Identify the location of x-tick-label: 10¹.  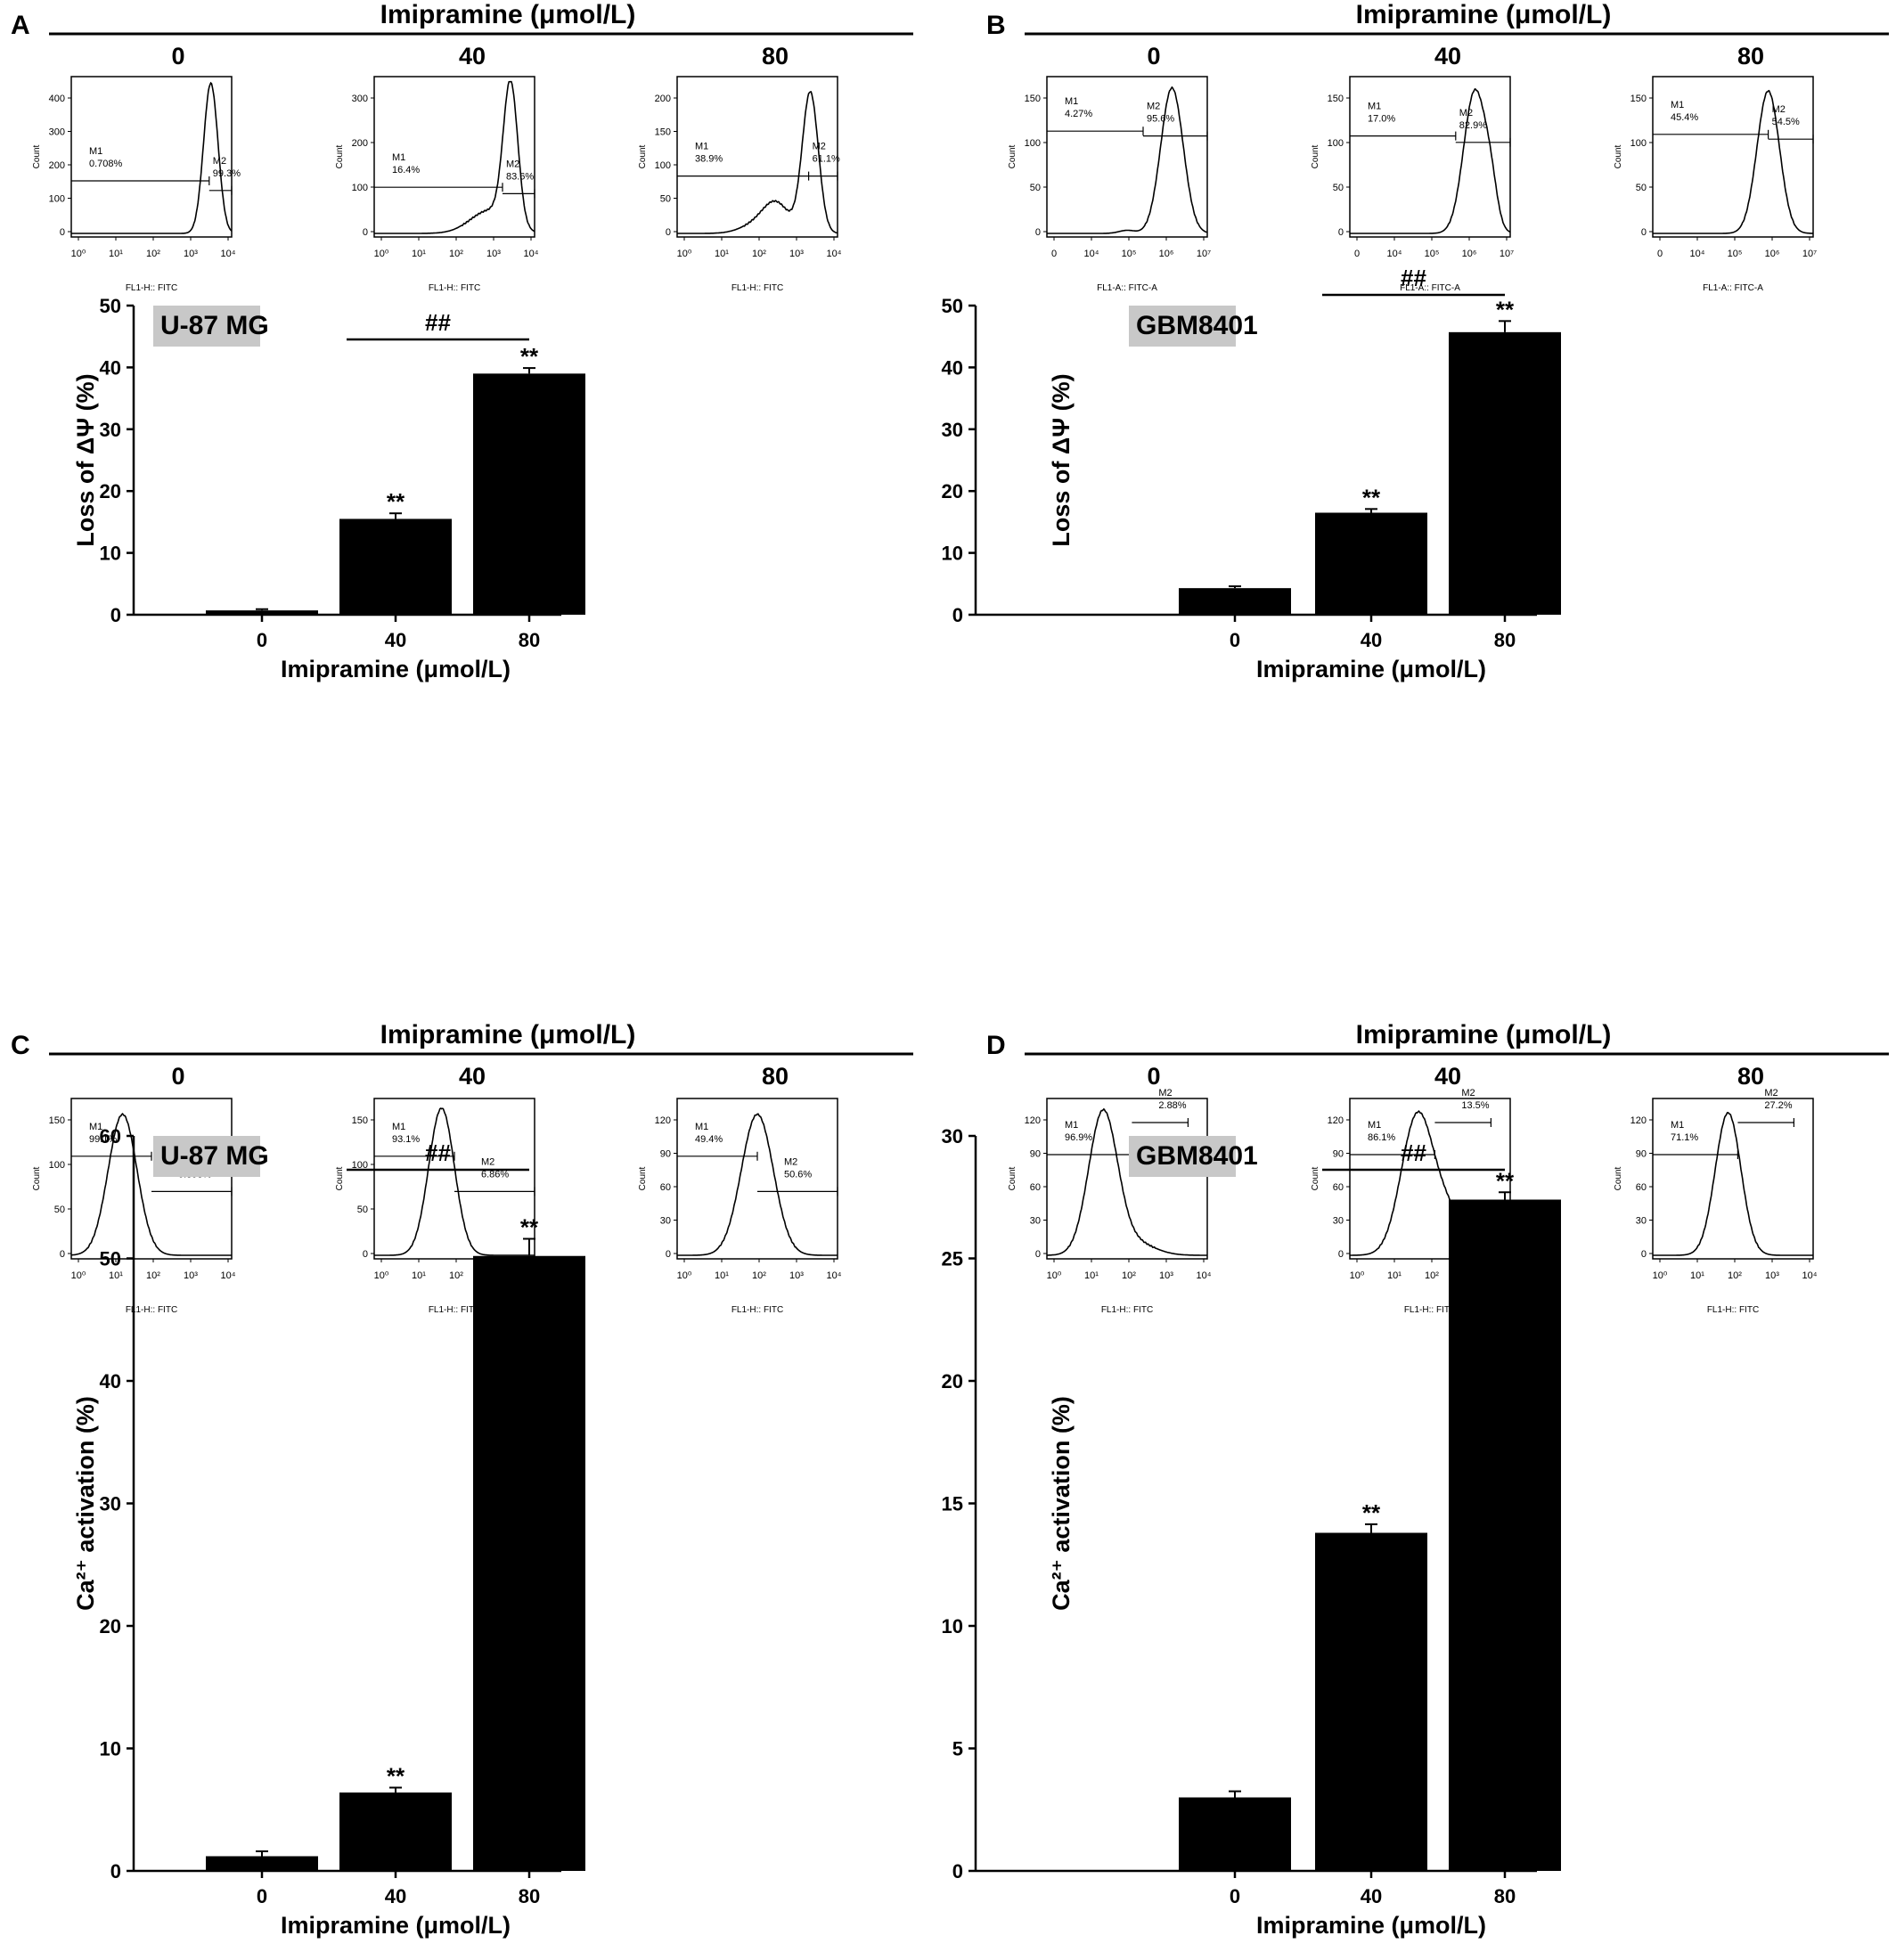
(1394, 1275).